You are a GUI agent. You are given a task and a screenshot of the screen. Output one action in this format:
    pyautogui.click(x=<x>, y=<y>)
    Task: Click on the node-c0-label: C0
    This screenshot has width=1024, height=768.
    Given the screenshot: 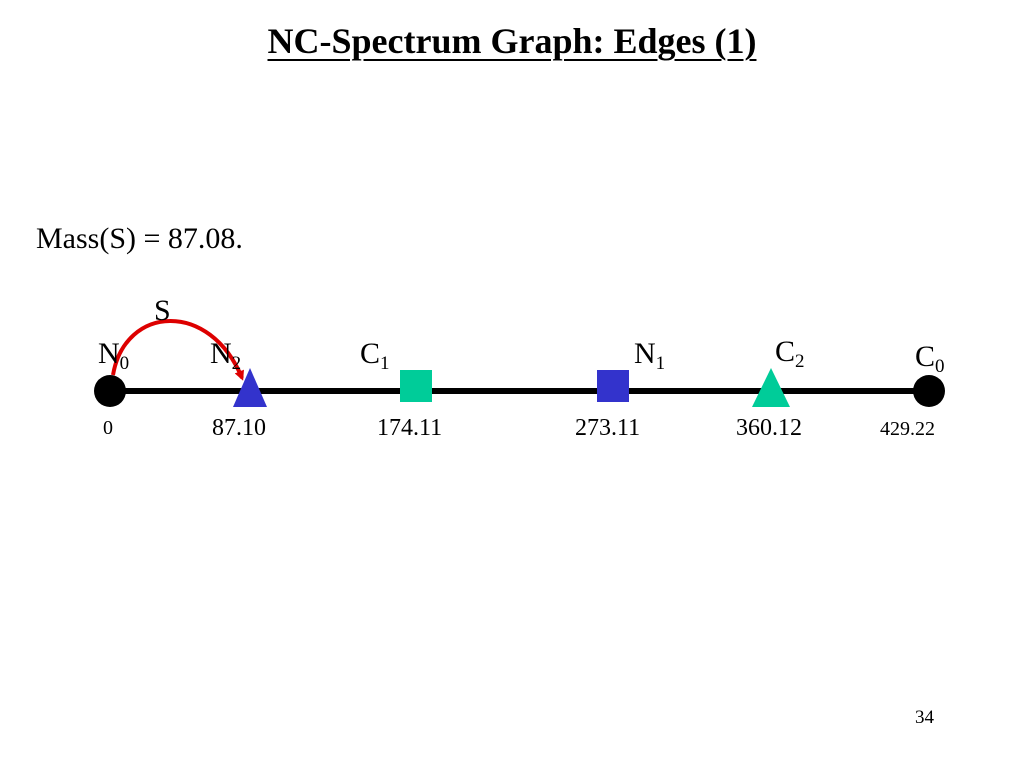 What is the action you would take?
    pyautogui.click(x=930, y=358)
    